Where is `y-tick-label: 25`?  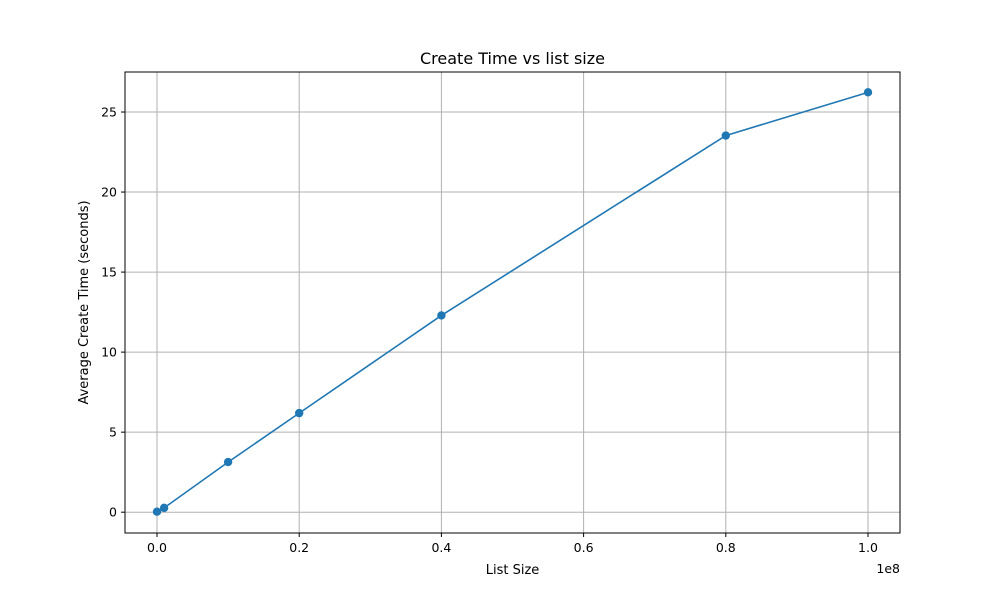
y-tick-label: 25 is located at coordinates (109, 112).